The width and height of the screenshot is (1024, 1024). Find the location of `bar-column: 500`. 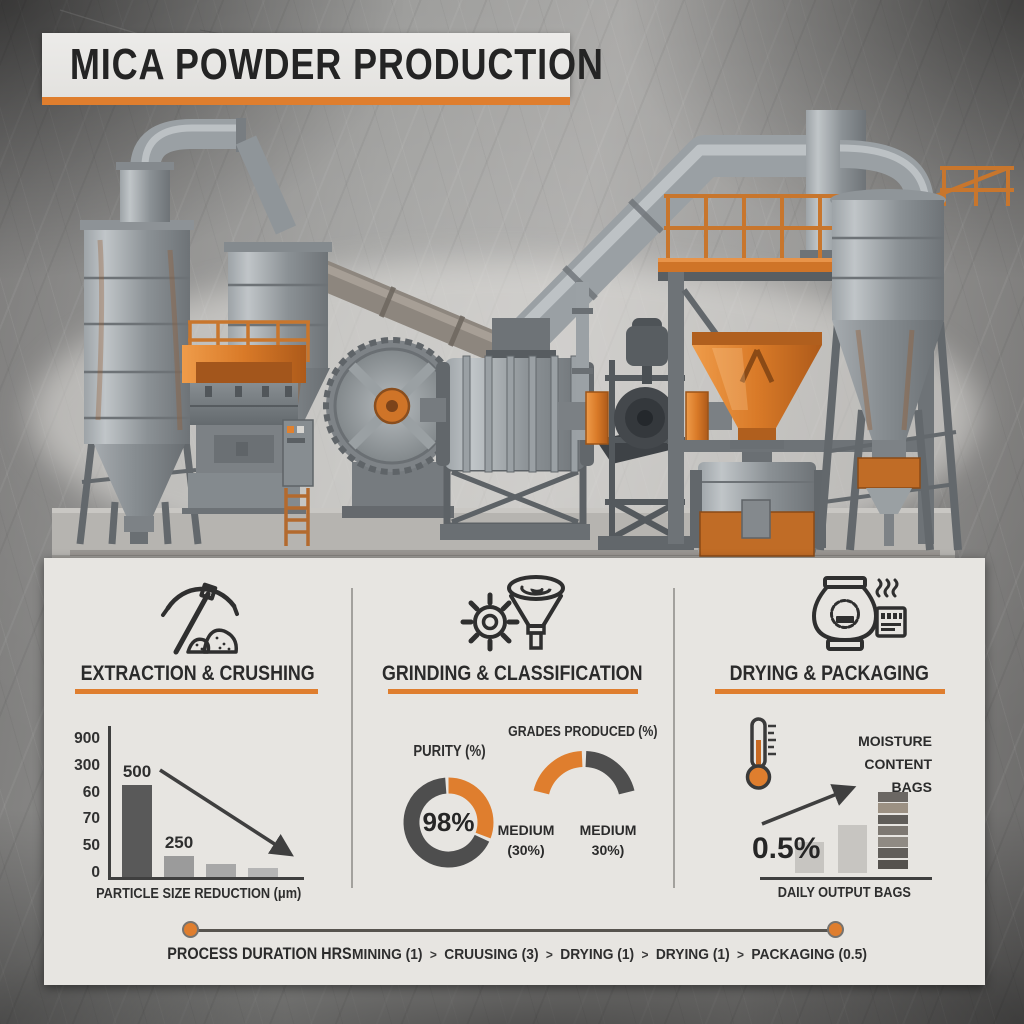

bar-column: 500 is located at coordinates (137, 819).